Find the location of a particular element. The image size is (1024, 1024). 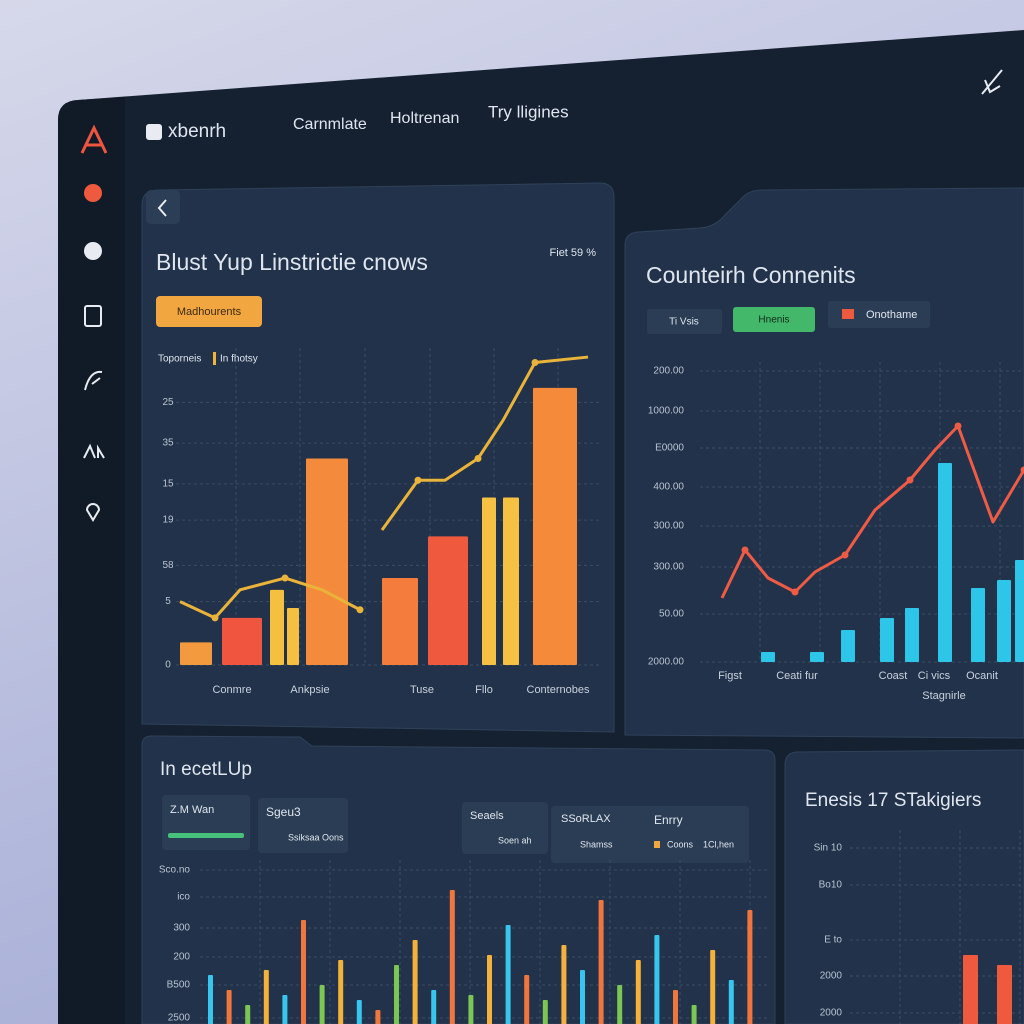

y-tick-label: 5 is located at coordinates (168, 601).